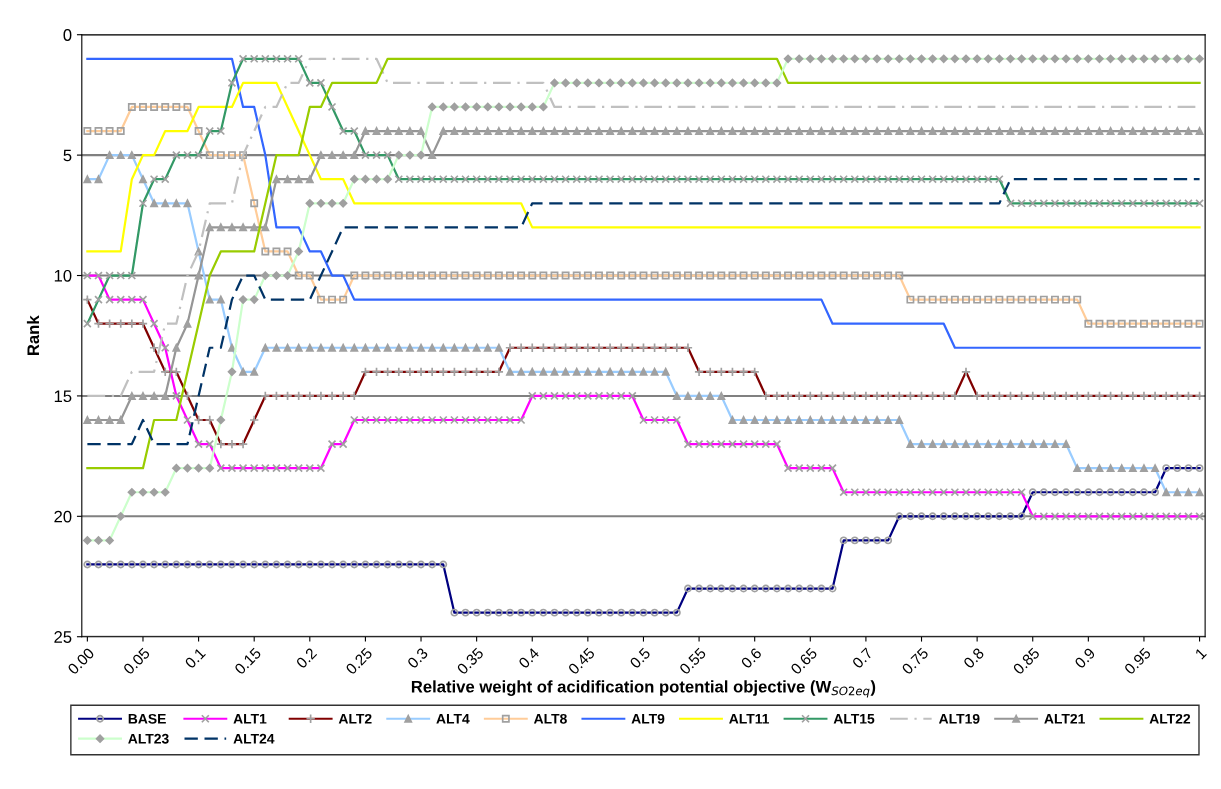 This screenshot has width=1221, height=789. What do you see at coordinates (254, 738) in the screenshot?
I see `legend-label: ALT24` at bounding box center [254, 738].